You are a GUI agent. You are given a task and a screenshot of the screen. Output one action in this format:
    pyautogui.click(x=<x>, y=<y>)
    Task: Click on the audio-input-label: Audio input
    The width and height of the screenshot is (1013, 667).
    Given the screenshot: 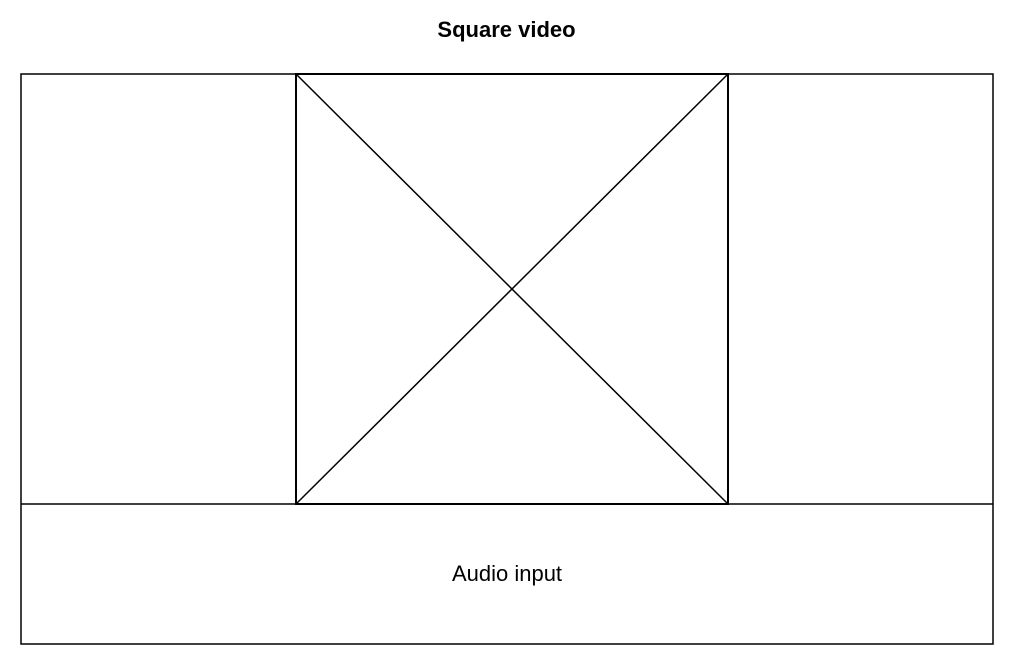 What is the action you would take?
    pyautogui.click(x=507, y=573)
    